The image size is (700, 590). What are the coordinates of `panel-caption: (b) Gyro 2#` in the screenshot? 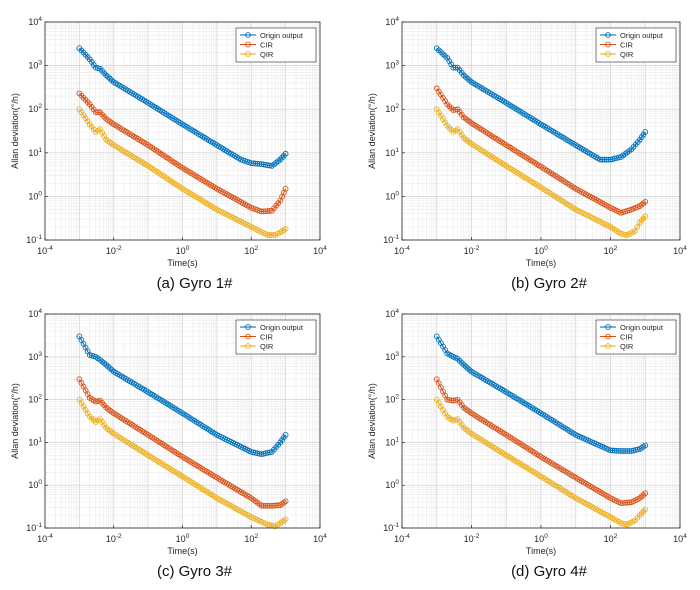 It's located at (549, 283).